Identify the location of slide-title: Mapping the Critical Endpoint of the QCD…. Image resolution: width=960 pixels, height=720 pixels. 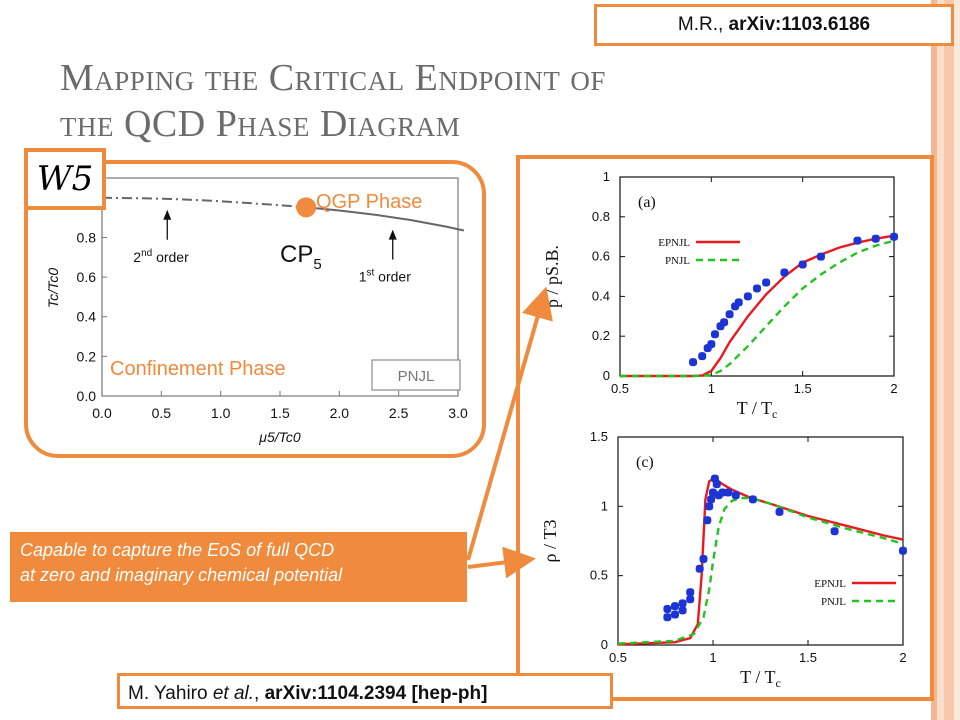
(420, 101).